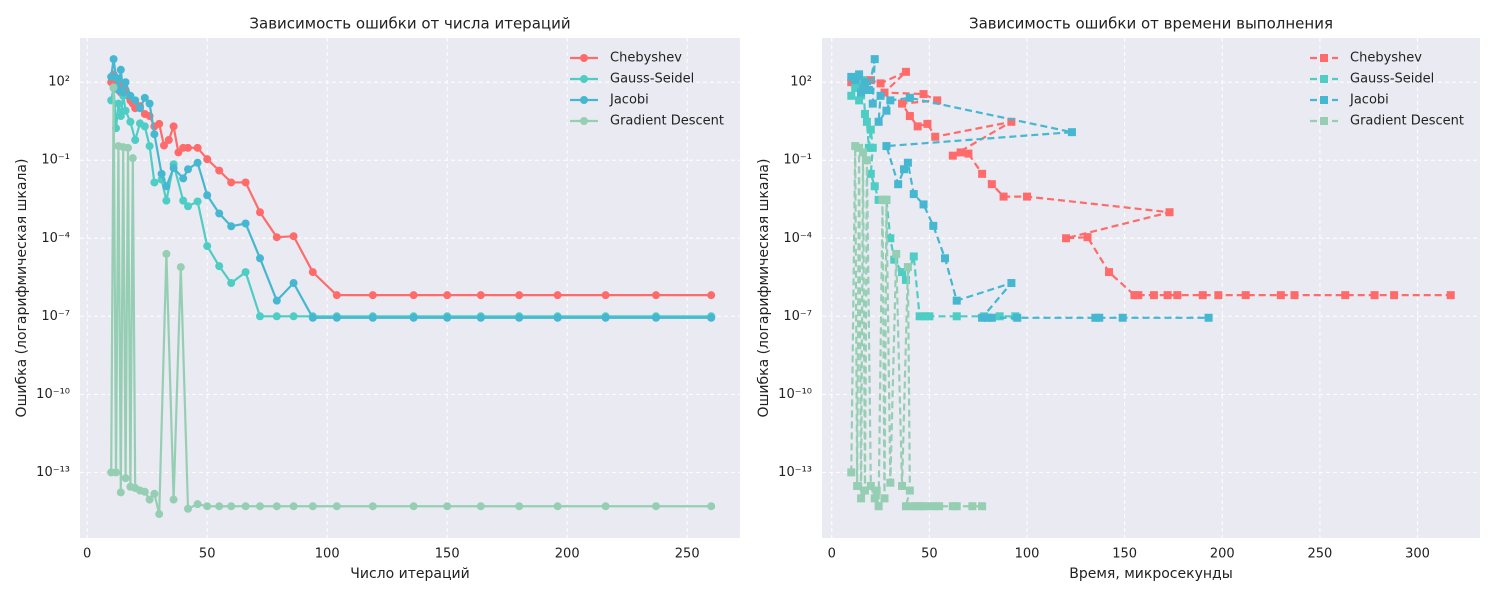  What do you see at coordinates (1407, 121) in the screenshot?
I see `legend-label: Gradient Descent` at bounding box center [1407, 121].